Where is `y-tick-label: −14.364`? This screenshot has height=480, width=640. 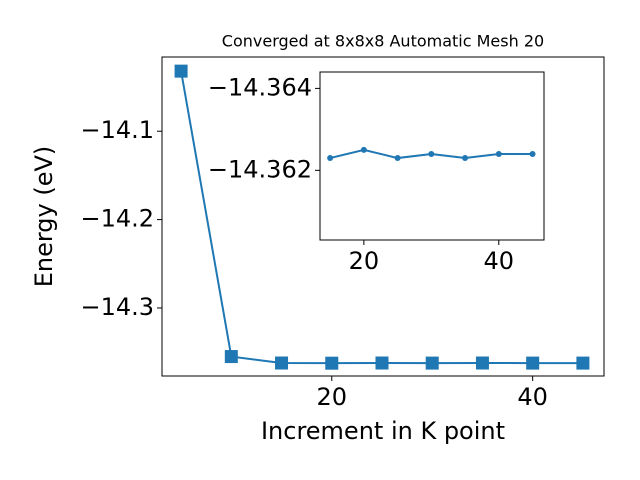
y-tick-label: −14.364 is located at coordinates (260, 87).